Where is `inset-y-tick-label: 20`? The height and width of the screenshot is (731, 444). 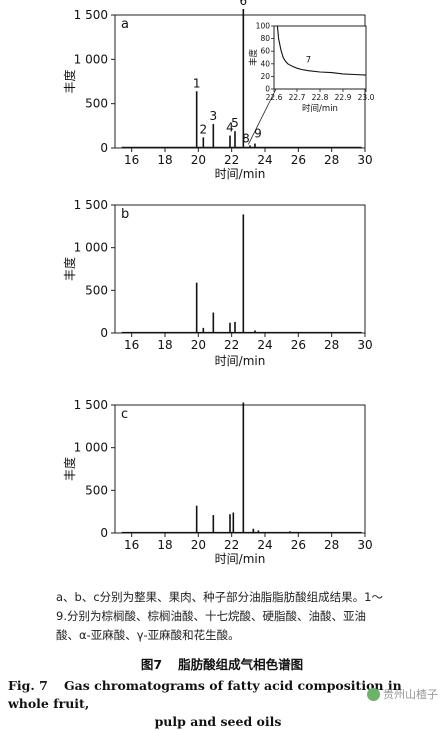 inset-y-tick-label: 20 is located at coordinates (265, 76).